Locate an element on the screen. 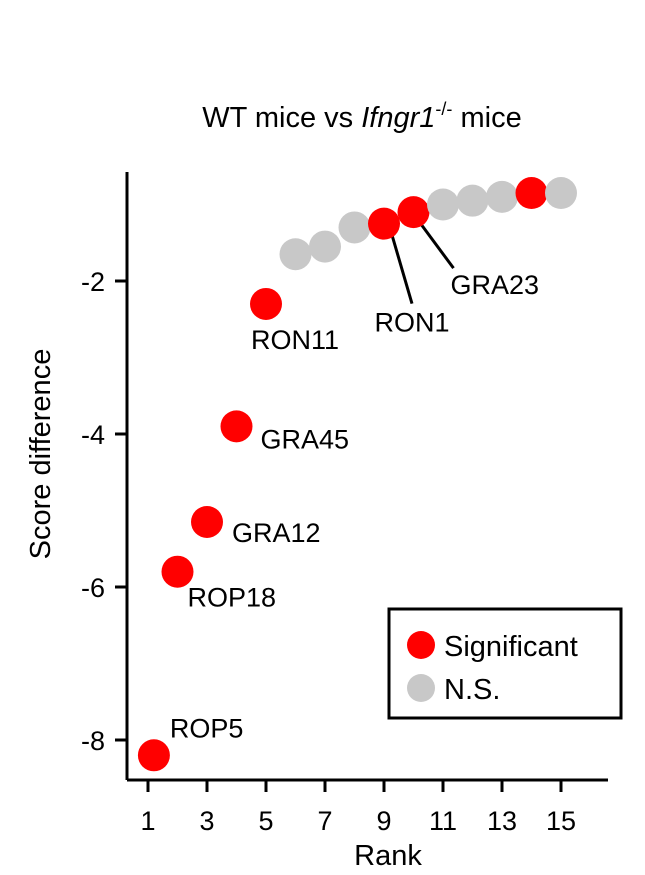 The image size is (645, 875). point-label-gra45: GRA45 is located at coordinates (305, 439).